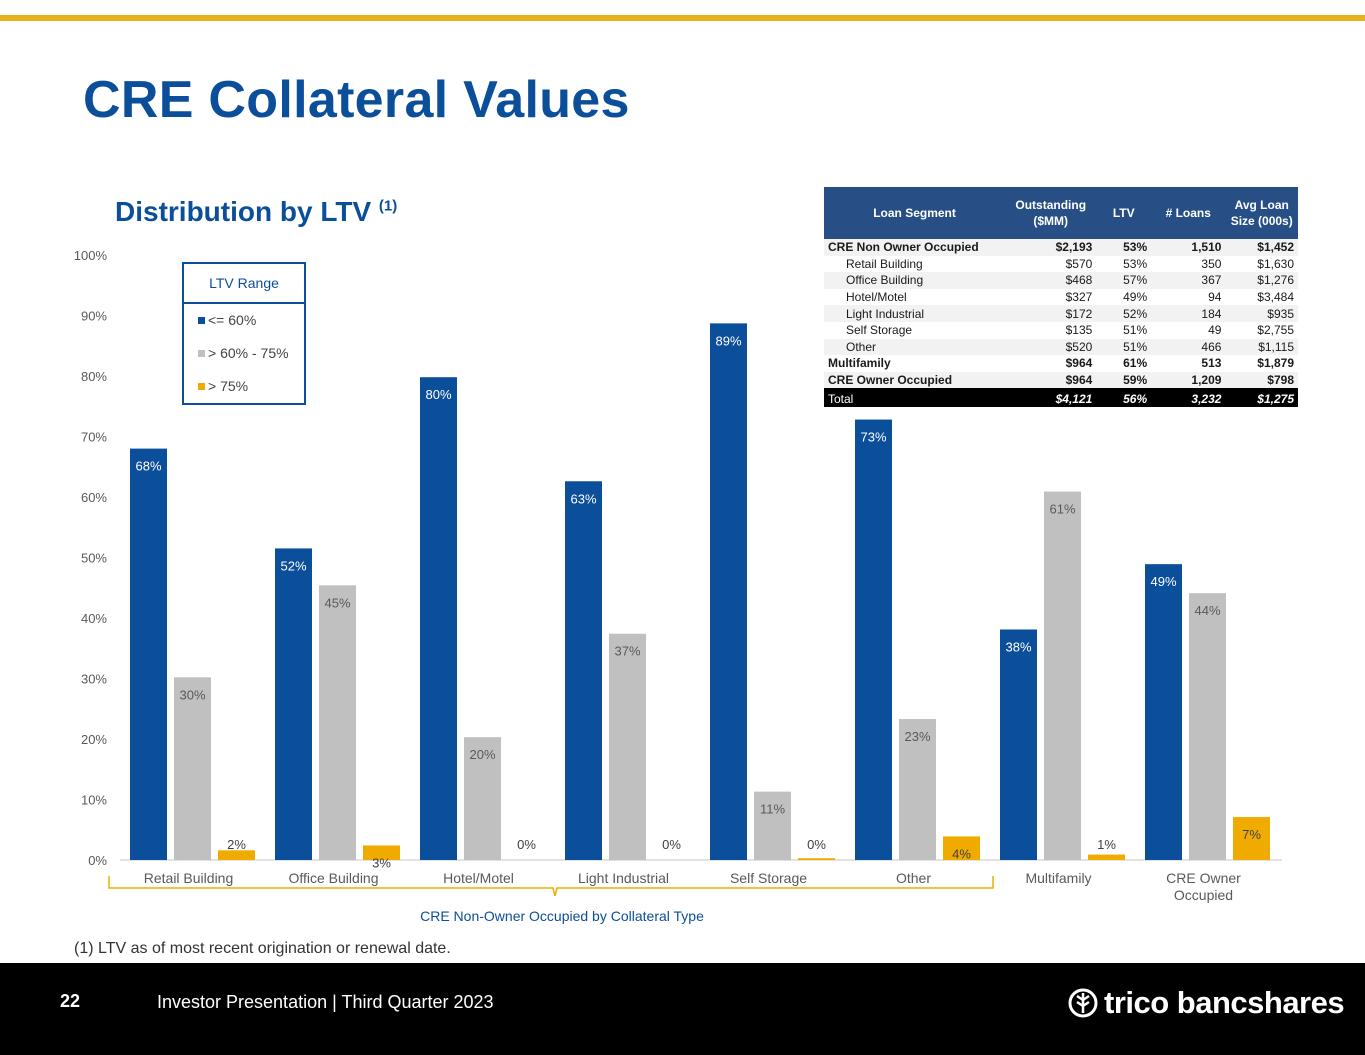  What do you see at coordinates (1051, 213) in the screenshot?
I see `header-outstanding: Outstanding ($MM)` at bounding box center [1051, 213].